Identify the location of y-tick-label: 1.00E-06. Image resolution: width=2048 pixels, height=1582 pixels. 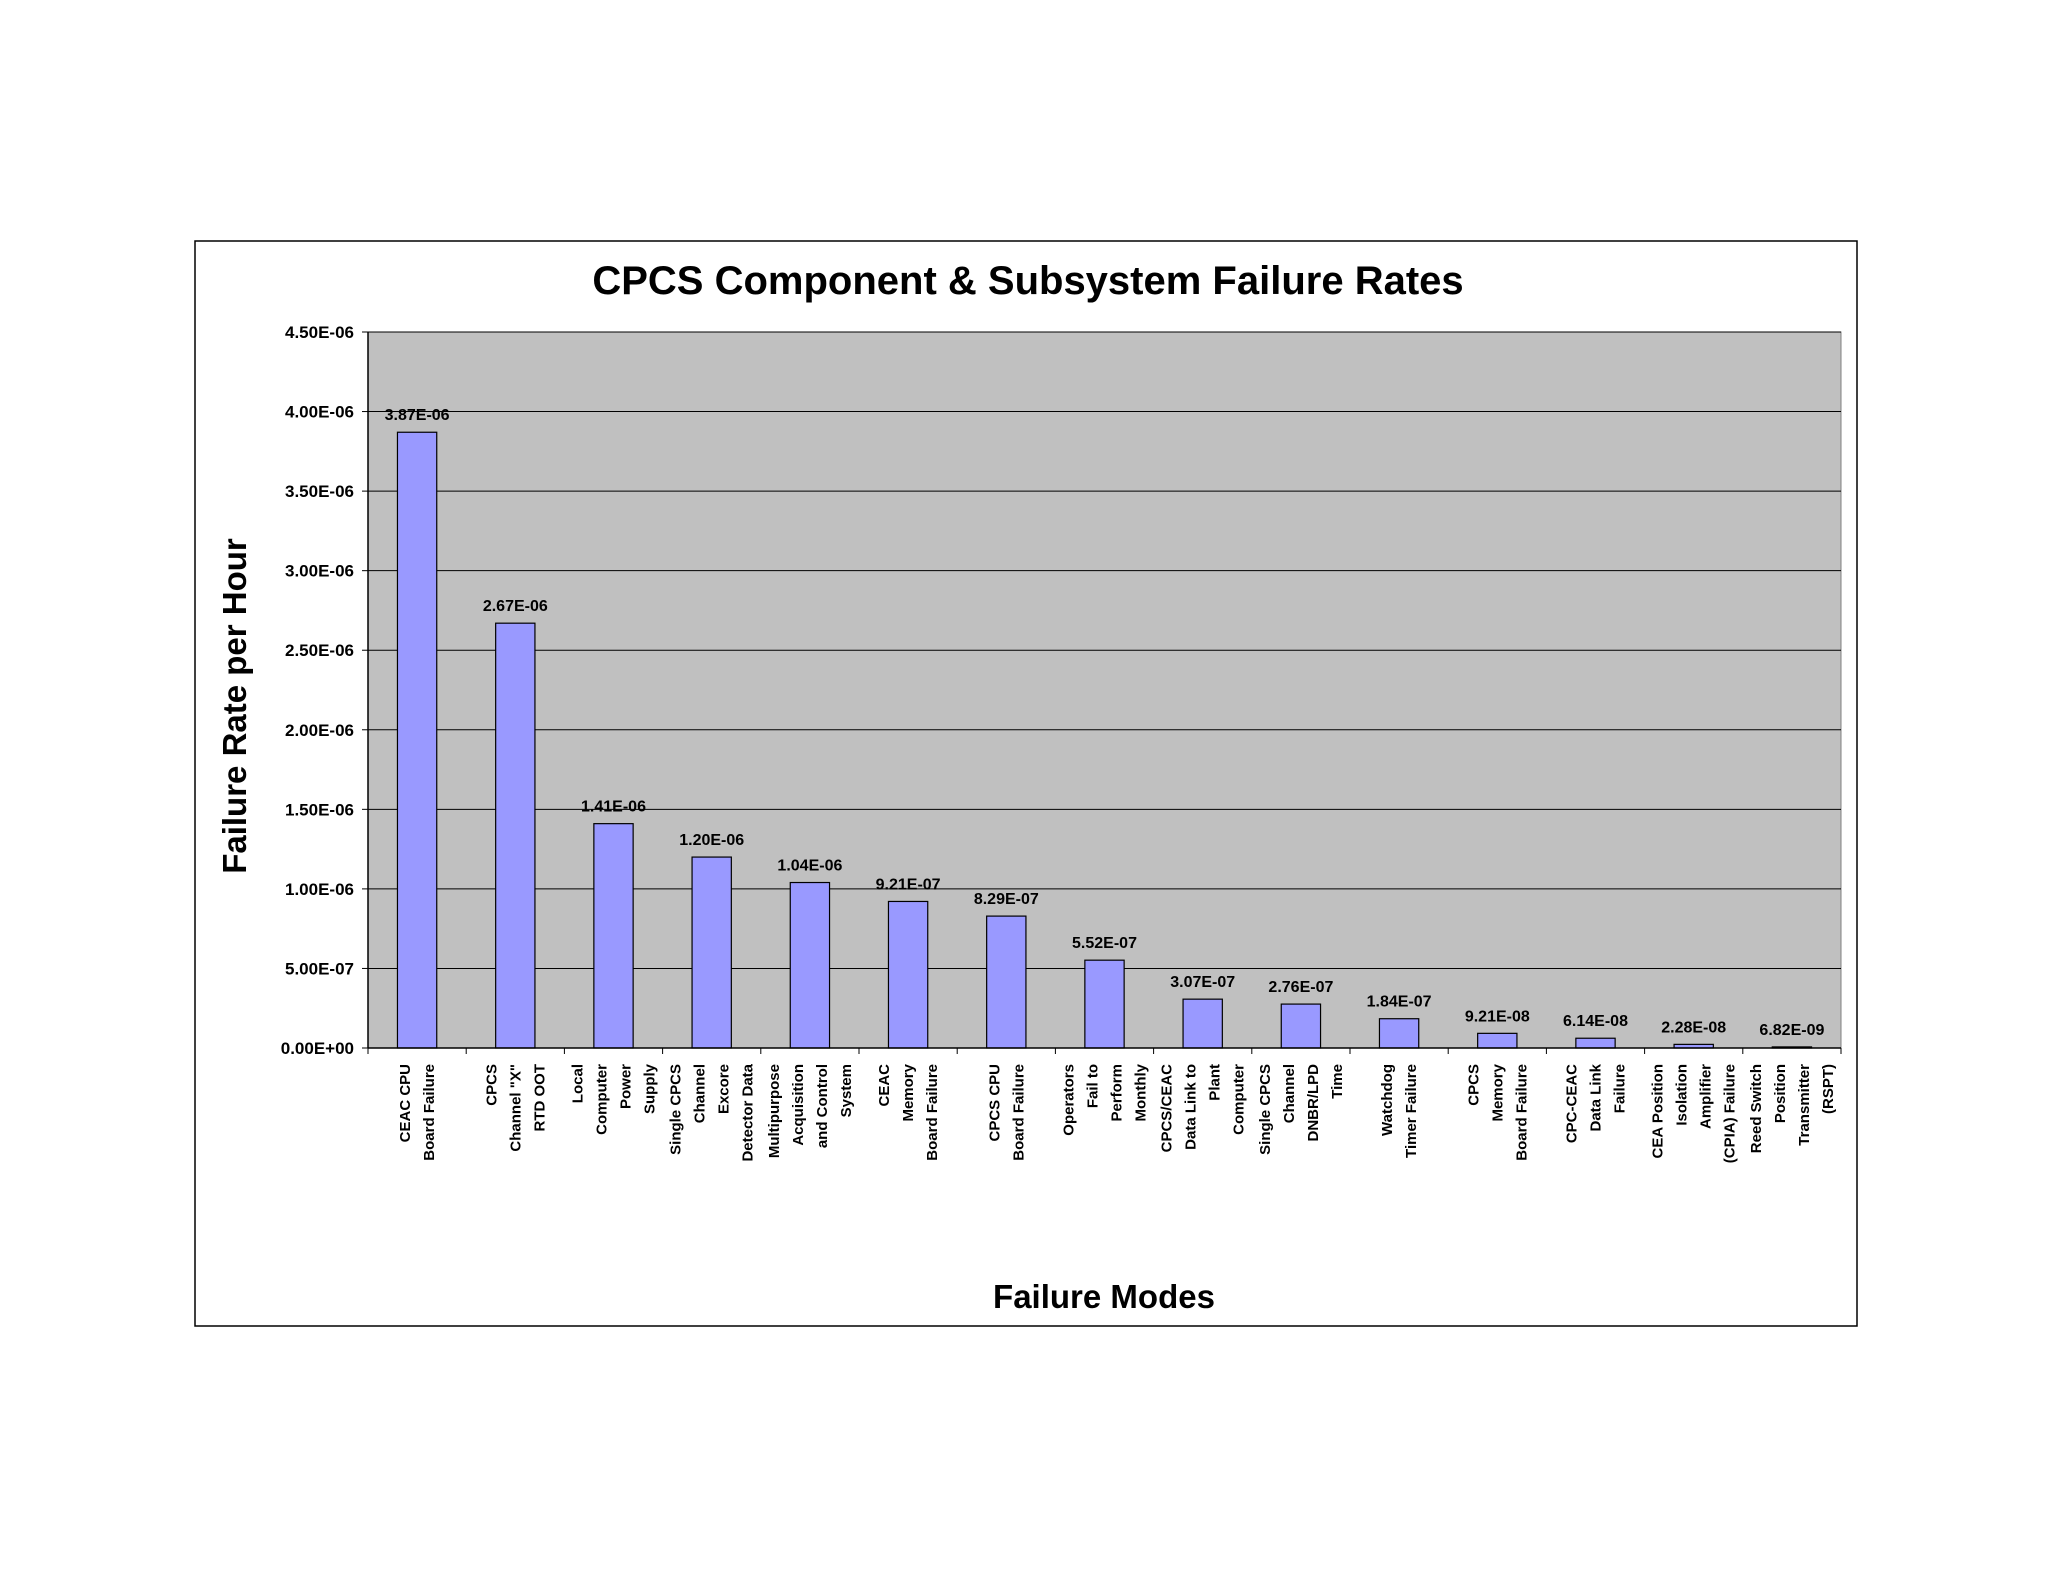
(319, 889).